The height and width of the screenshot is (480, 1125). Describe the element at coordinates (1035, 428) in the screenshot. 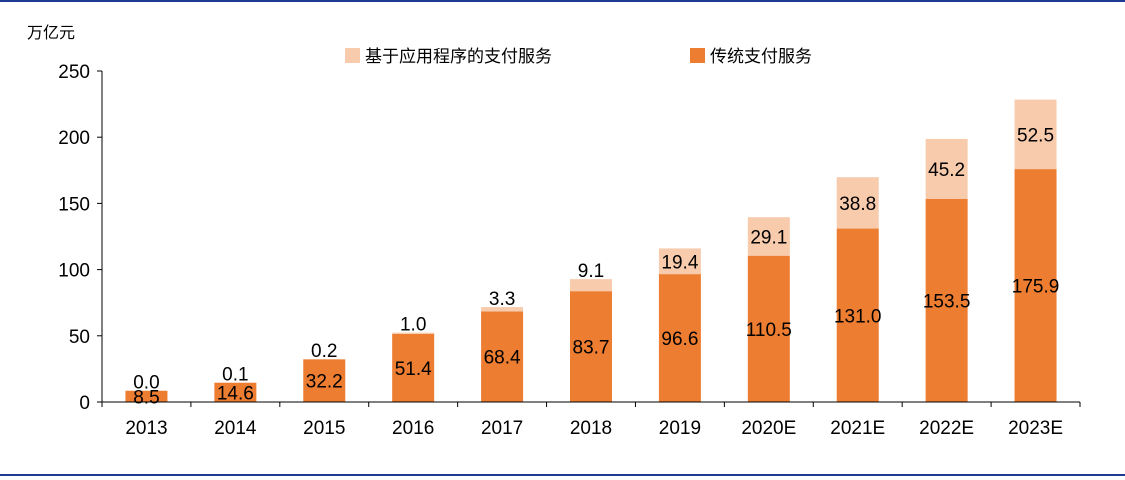

I see `x-tick-label: 2023E` at that location.